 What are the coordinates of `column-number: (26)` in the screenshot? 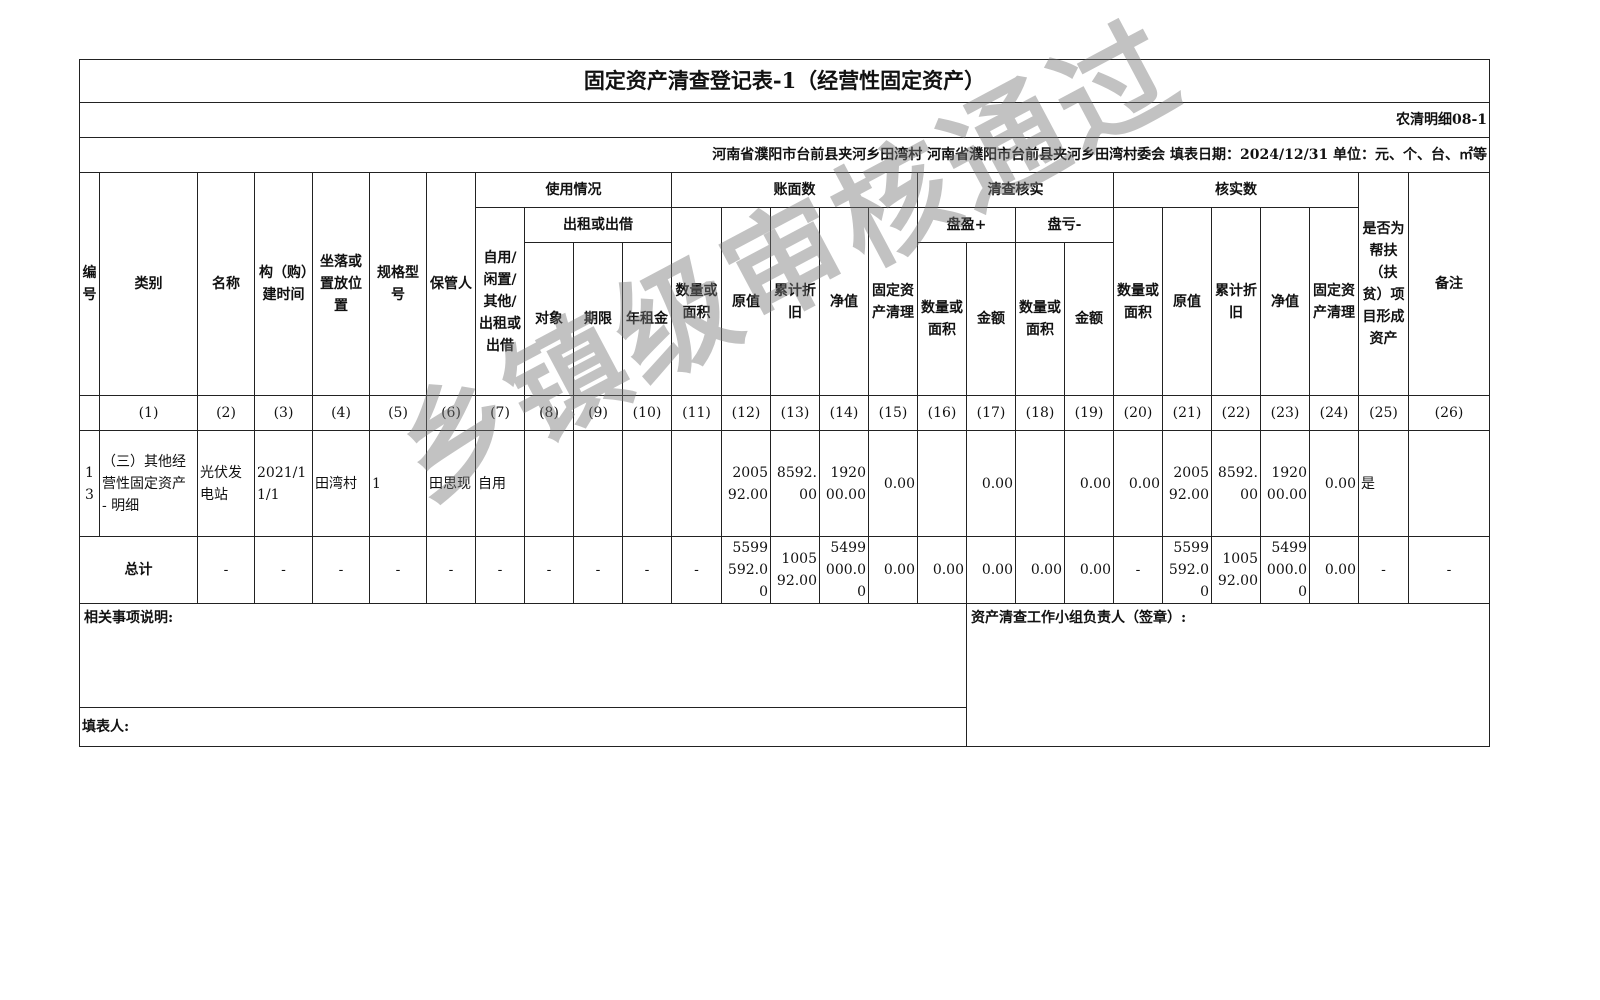 It's located at (1449, 413).